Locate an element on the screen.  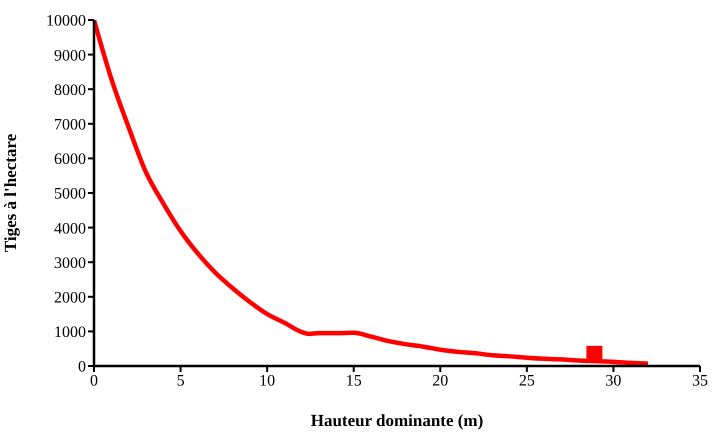
y-tick-label: 2000 is located at coordinates (70, 297).